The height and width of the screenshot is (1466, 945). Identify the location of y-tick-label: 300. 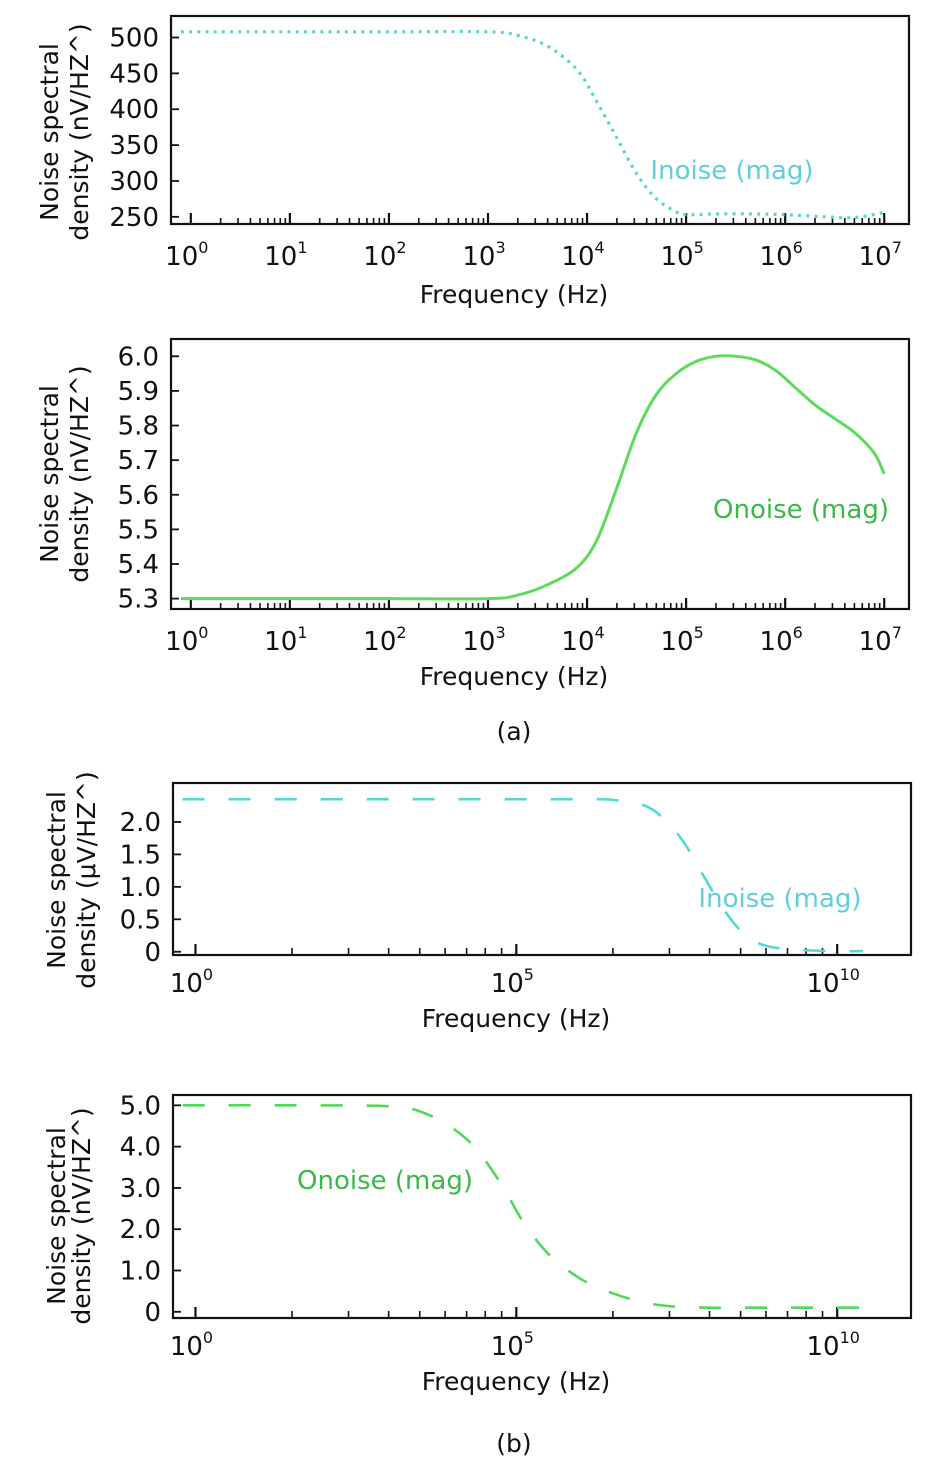
(134, 182).